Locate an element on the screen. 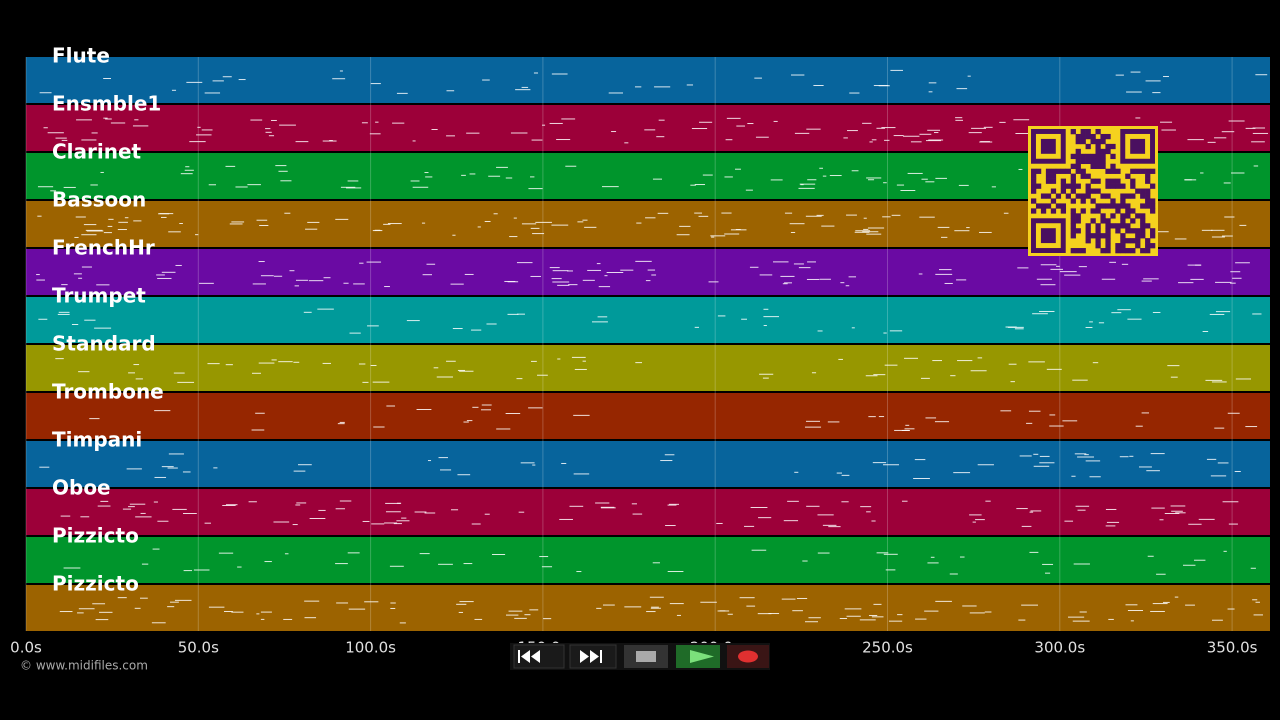 The image size is (1280, 720). time-tick-label: 350.0s is located at coordinates (1232, 648).